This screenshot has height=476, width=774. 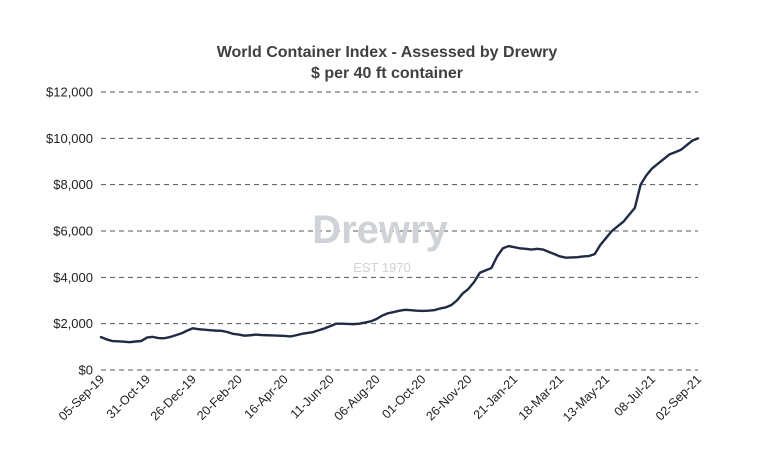 I want to click on x-tick-label: 26-Nov-20, so click(x=448, y=397).